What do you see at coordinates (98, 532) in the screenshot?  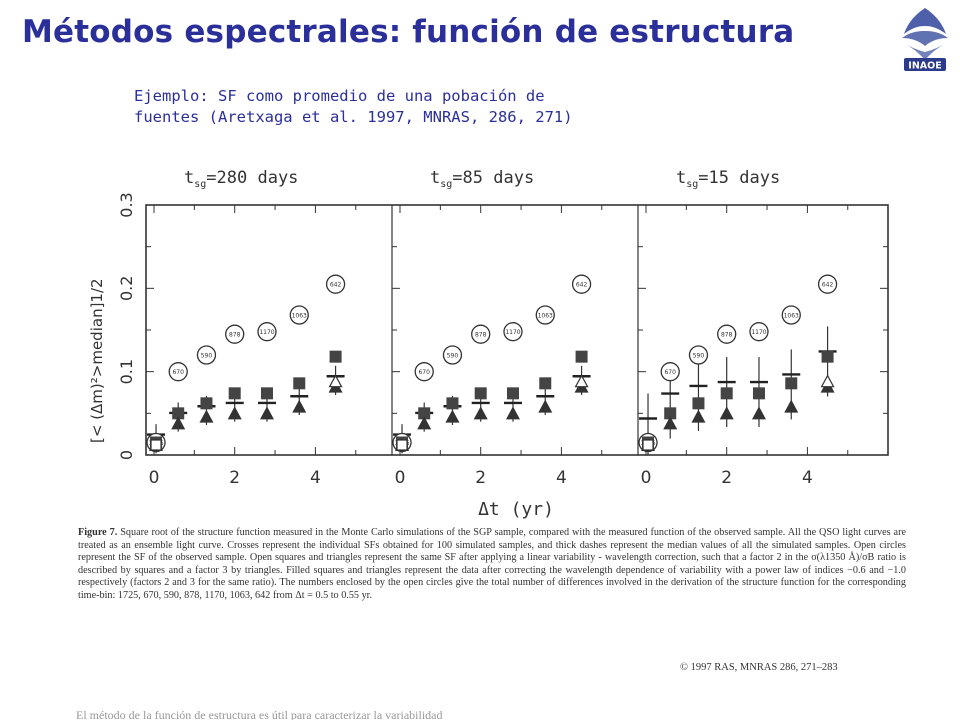 I see `caption-lead: Figure 7.` at bounding box center [98, 532].